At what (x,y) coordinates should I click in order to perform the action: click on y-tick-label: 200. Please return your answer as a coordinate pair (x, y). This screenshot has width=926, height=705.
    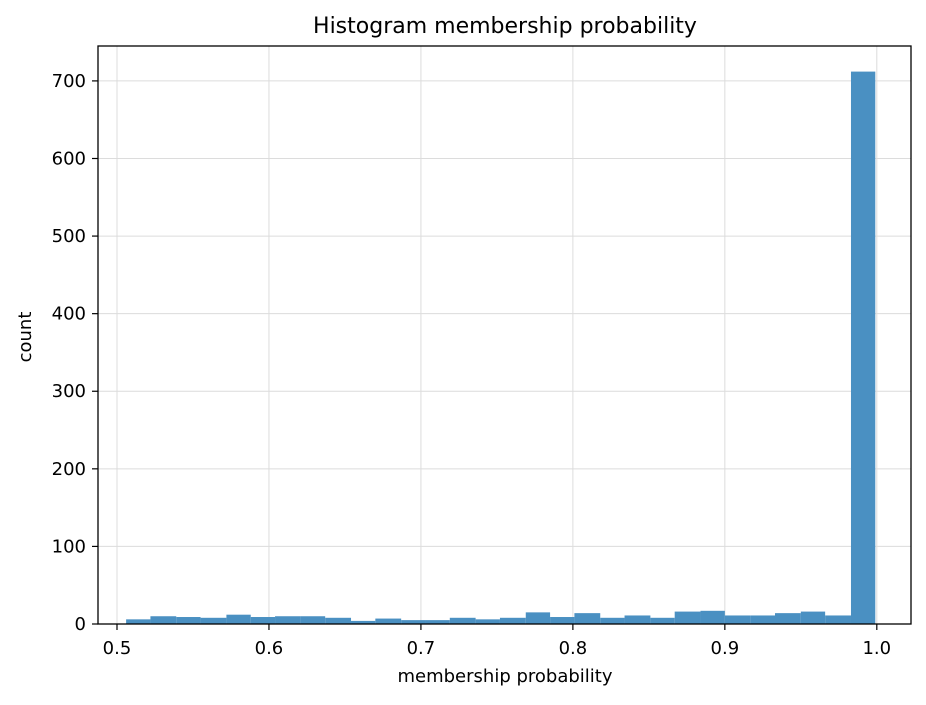
    Looking at the image, I should click on (69, 469).